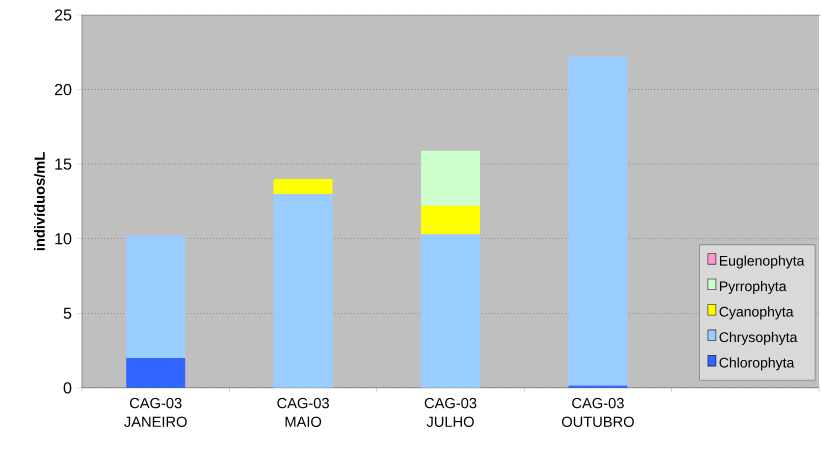  Describe the element at coordinates (753, 287) in the screenshot. I see `legend-label: Pyrrophyta` at that location.